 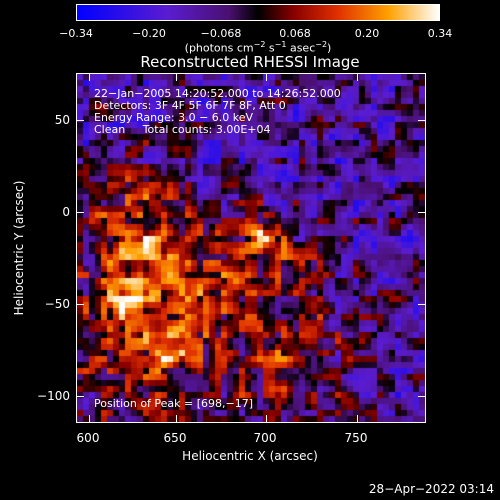 I want to click on plot-title: Reconstructed RHESSI Image, so click(x=250, y=62).